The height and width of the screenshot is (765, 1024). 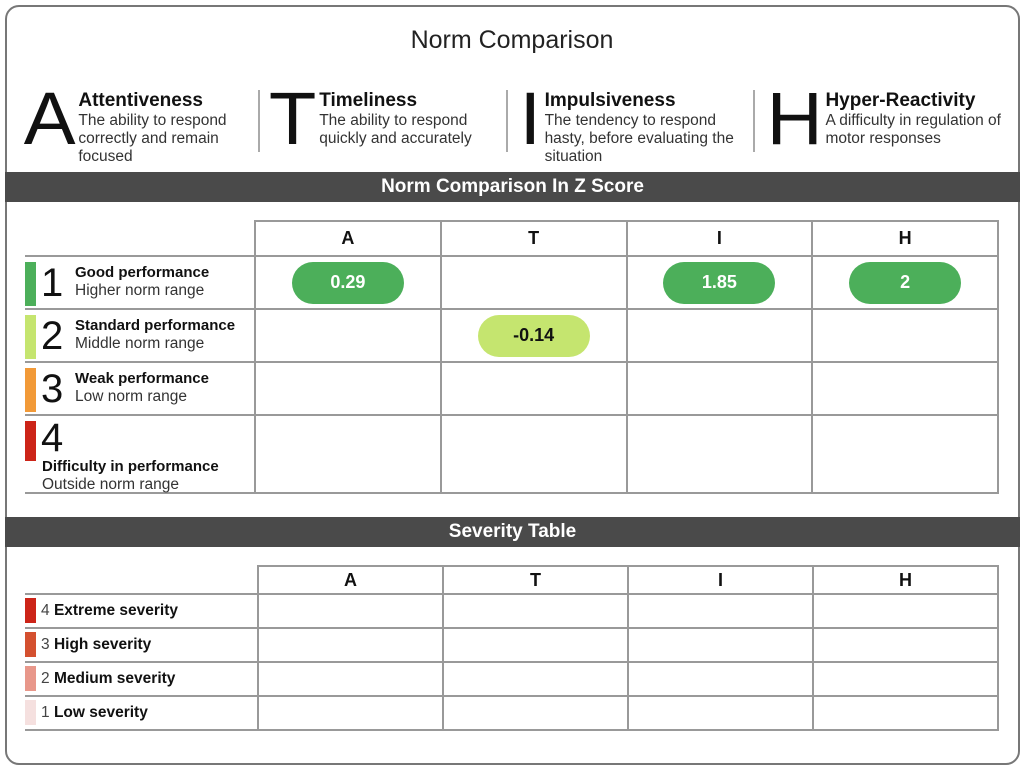 I want to click on level-title: Weak performance, so click(x=142, y=378).